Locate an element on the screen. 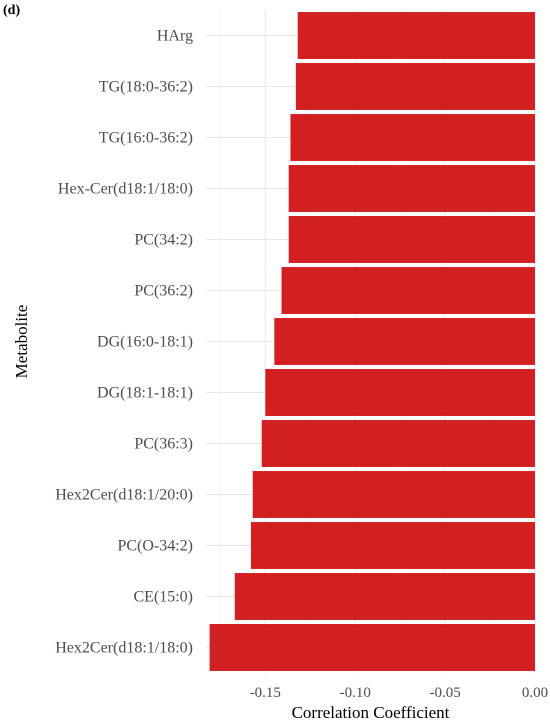 This screenshot has width=550, height=725. category-label: PC(36:2) is located at coordinates (163, 291).